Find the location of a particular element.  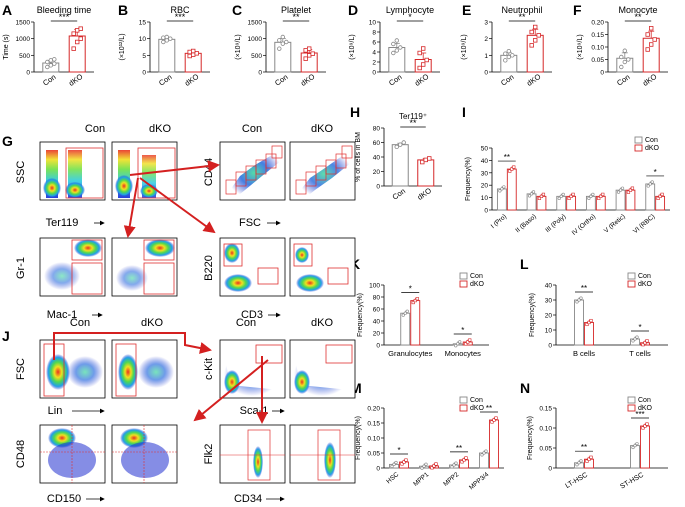

y-tick-label: 10 is located at coordinates (143, 39).